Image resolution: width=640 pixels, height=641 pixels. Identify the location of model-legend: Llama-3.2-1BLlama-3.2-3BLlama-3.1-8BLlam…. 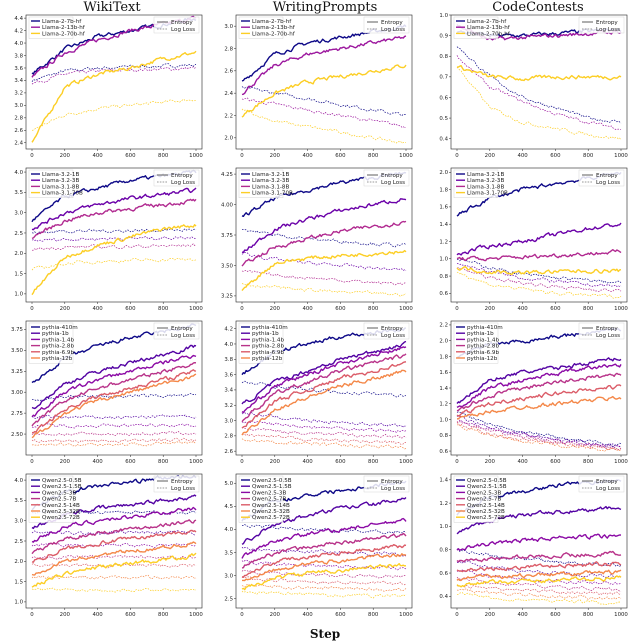
(480, 183).